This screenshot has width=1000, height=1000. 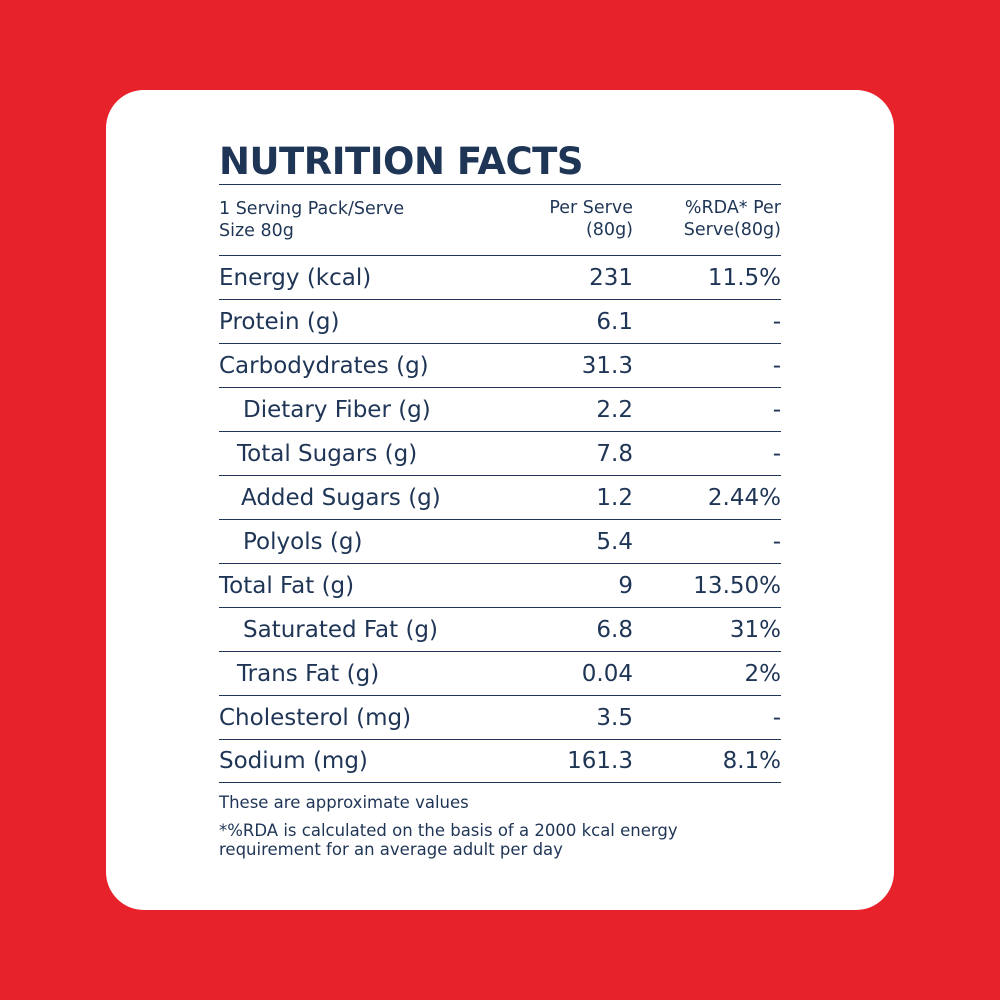 What do you see at coordinates (303, 541) in the screenshot?
I see `nutrient-name: Polyols (g)` at bounding box center [303, 541].